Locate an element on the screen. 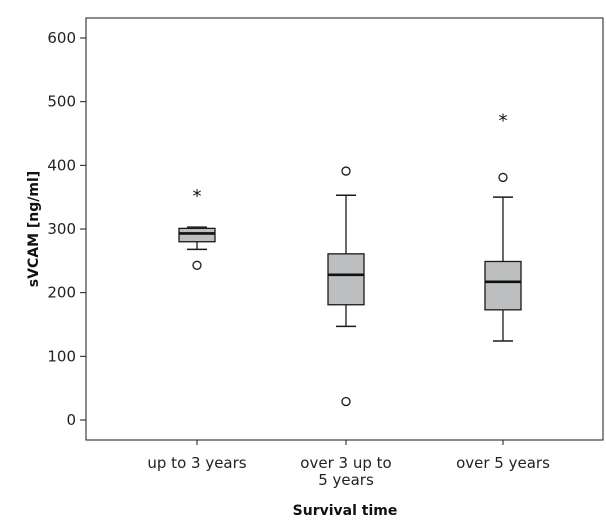  y-tick-label: 500 is located at coordinates (61, 102).